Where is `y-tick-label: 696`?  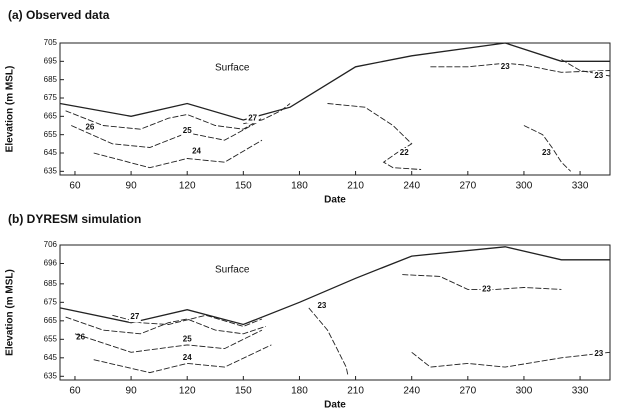 y-tick-label: 696 is located at coordinates (51, 263).